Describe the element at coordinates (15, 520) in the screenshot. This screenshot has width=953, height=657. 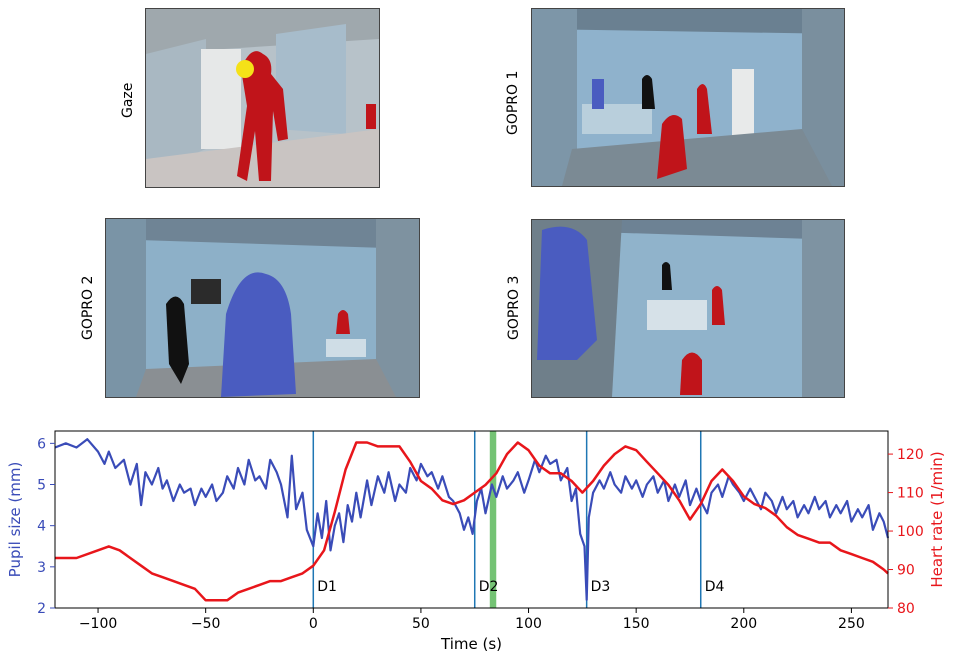
I see `y-left-axis-label: Pupil size (mm)` at that location.